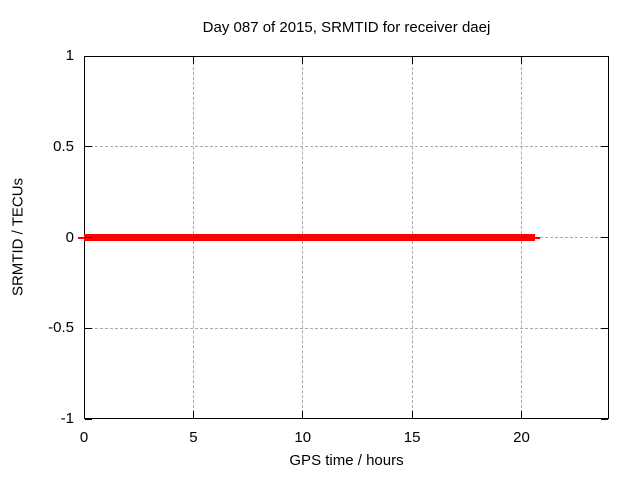 This screenshot has height=480, width=640. What do you see at coordinates (84, 437) in the screenshot?
I see `x-tick-label: 0` at bounding box center [84, 437].